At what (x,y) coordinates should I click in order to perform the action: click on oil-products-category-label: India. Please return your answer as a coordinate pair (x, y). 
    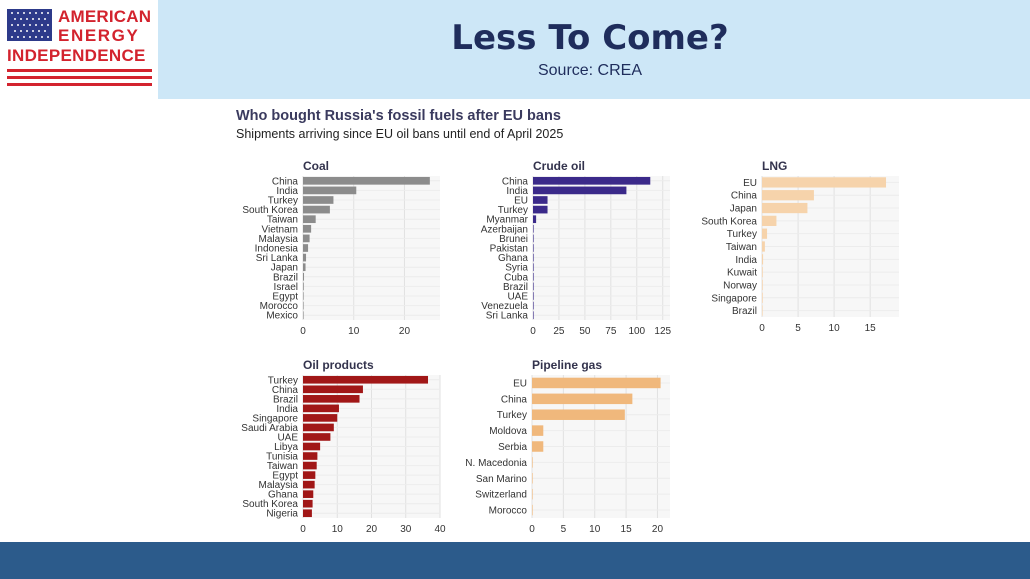
    Looking at the image, I should click on (287, 409).